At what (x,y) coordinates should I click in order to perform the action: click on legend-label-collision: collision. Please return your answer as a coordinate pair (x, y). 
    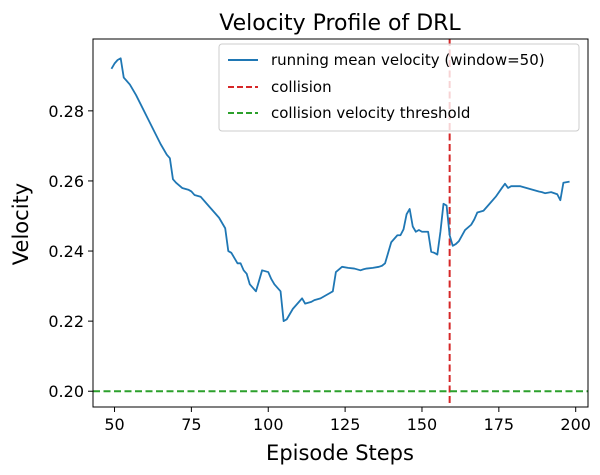
    Looking at the image, I should click on (301, 87).